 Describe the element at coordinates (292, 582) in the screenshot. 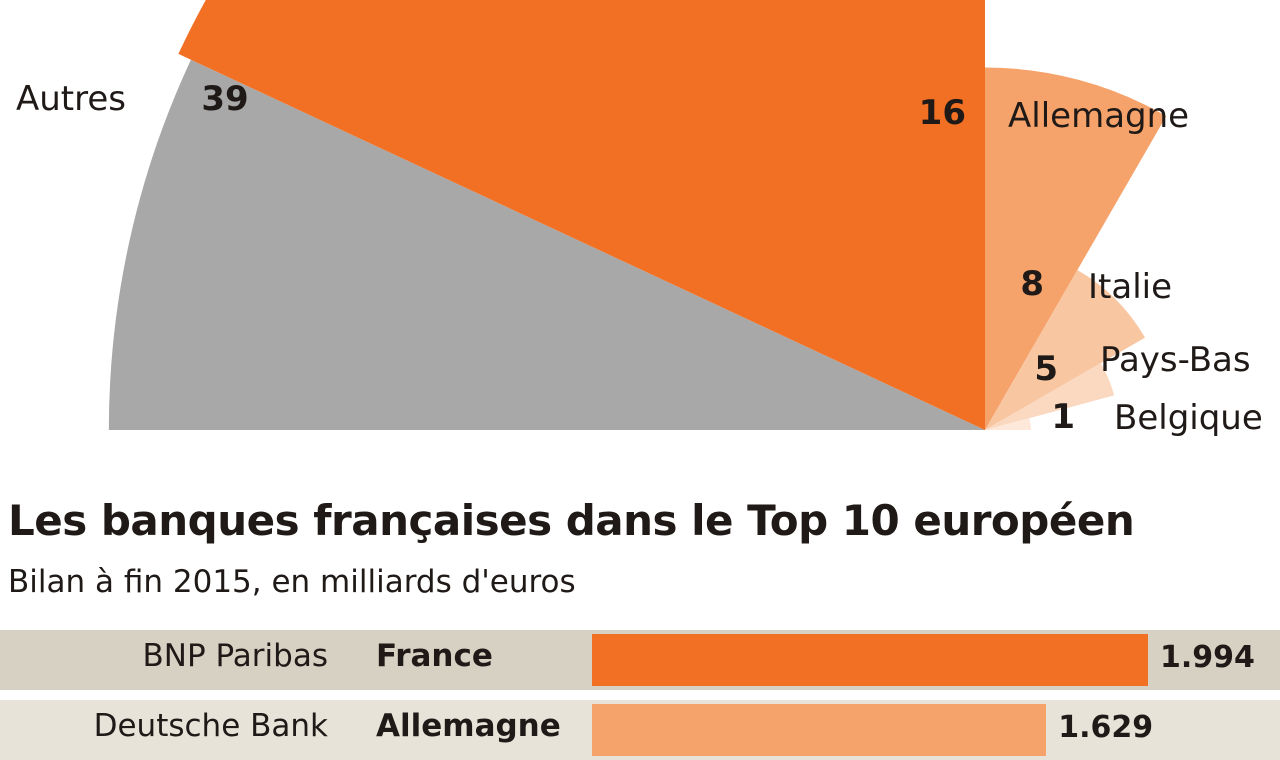

I see `chart-subtitle: Bilan à fin 2015, en milliards d'euros` at that location.